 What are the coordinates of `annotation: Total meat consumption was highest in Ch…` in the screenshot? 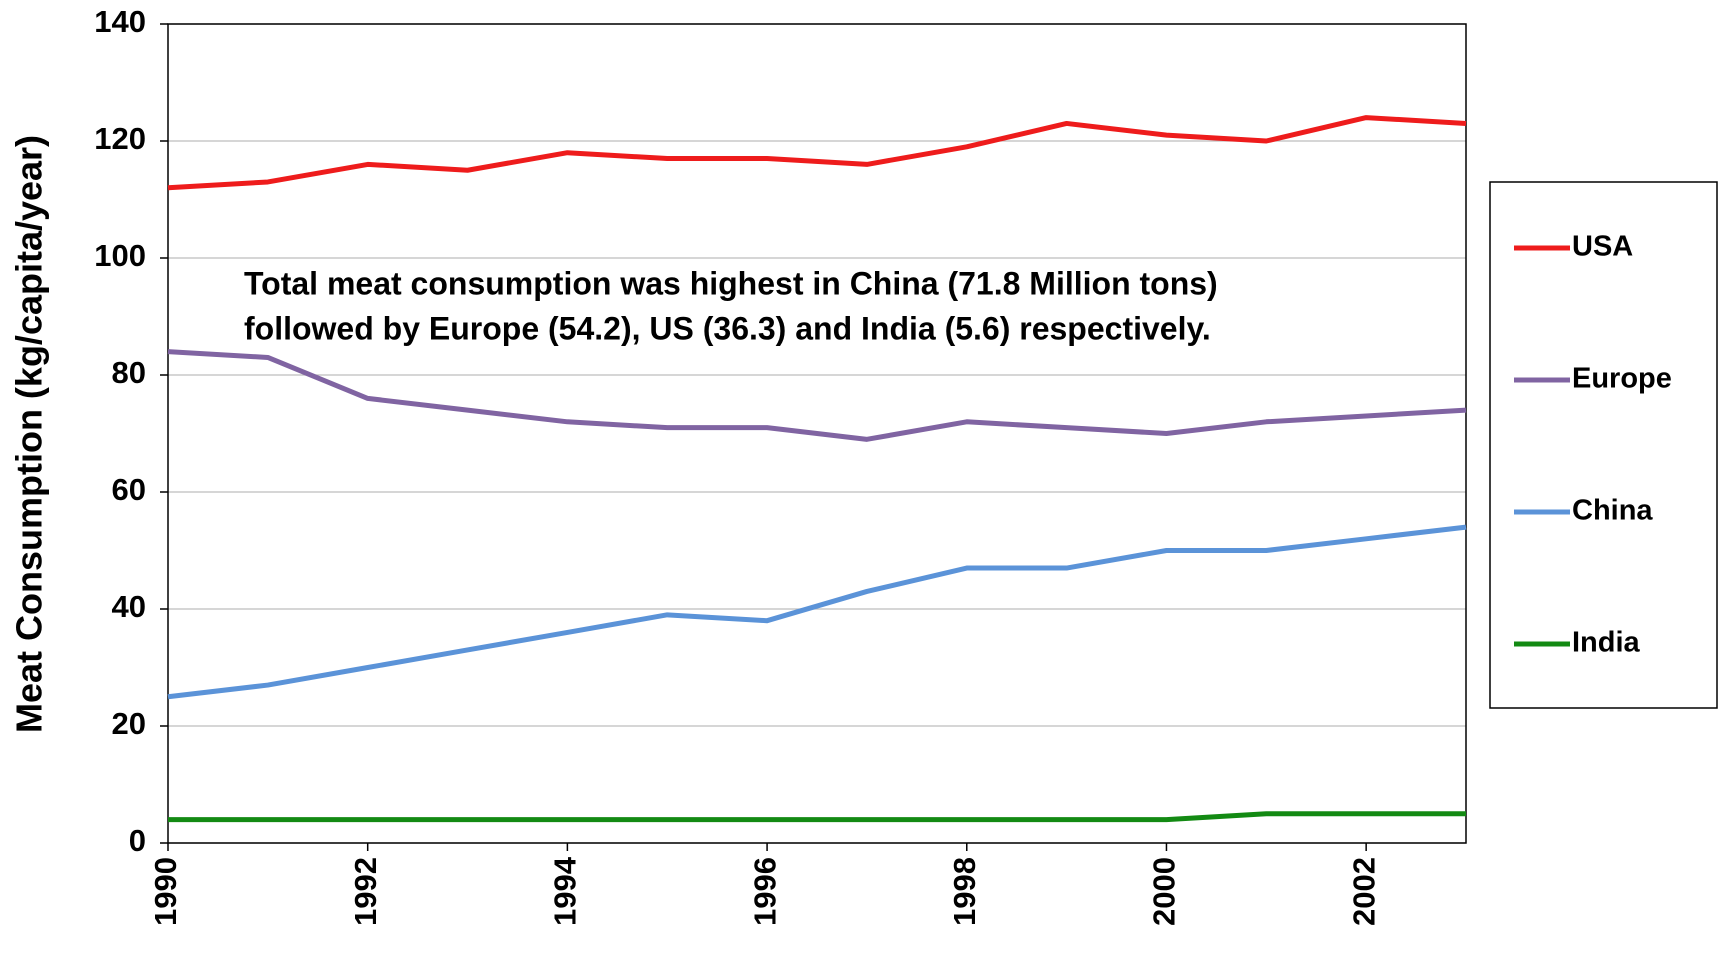 It's located at (731, 283).